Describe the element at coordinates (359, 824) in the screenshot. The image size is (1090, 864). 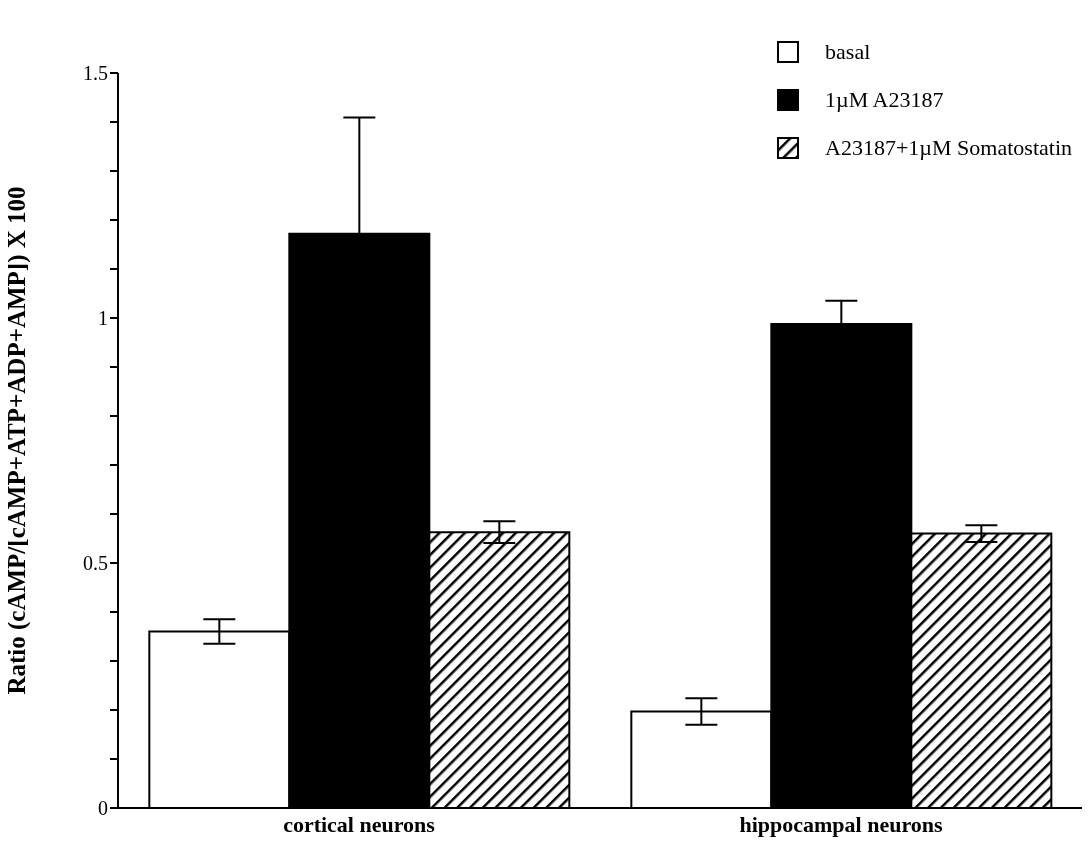
I see `x-tick-label: cortical neurons` at that location.